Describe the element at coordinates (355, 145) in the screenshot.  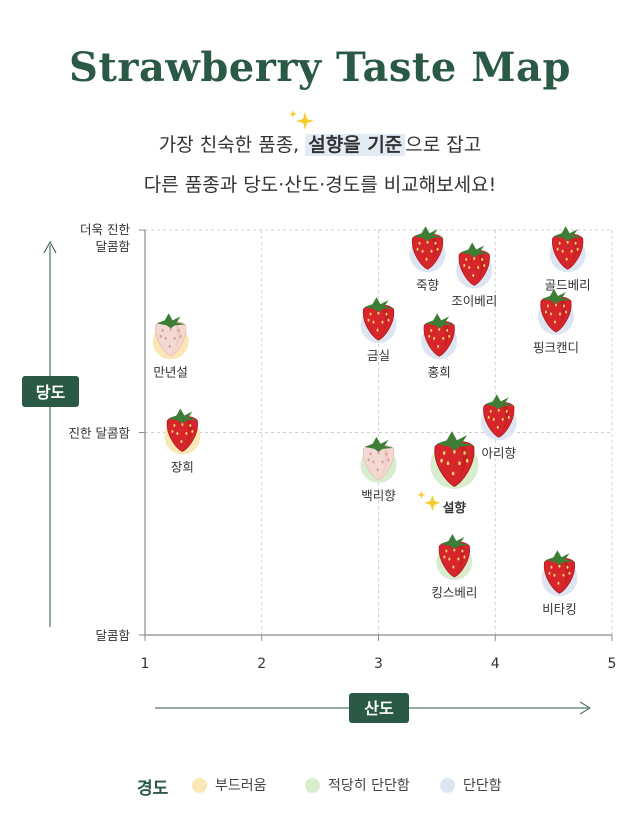
I see `subtitle-highlight: 설향을 기준` at that location.